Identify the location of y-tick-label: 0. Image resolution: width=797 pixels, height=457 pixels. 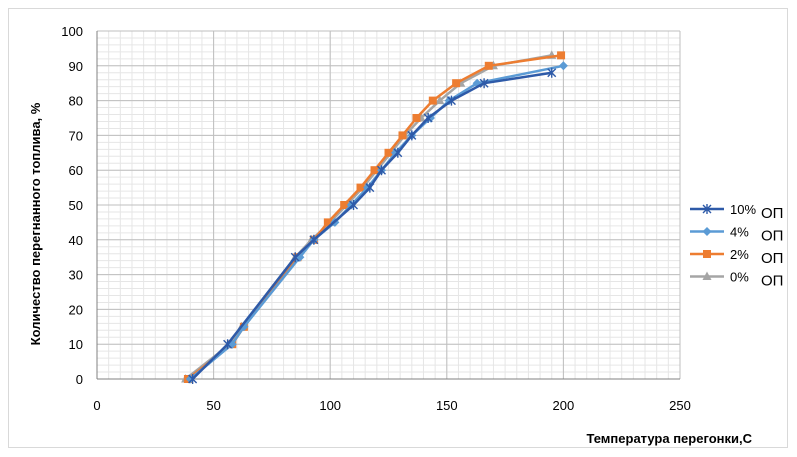
(79, 379).